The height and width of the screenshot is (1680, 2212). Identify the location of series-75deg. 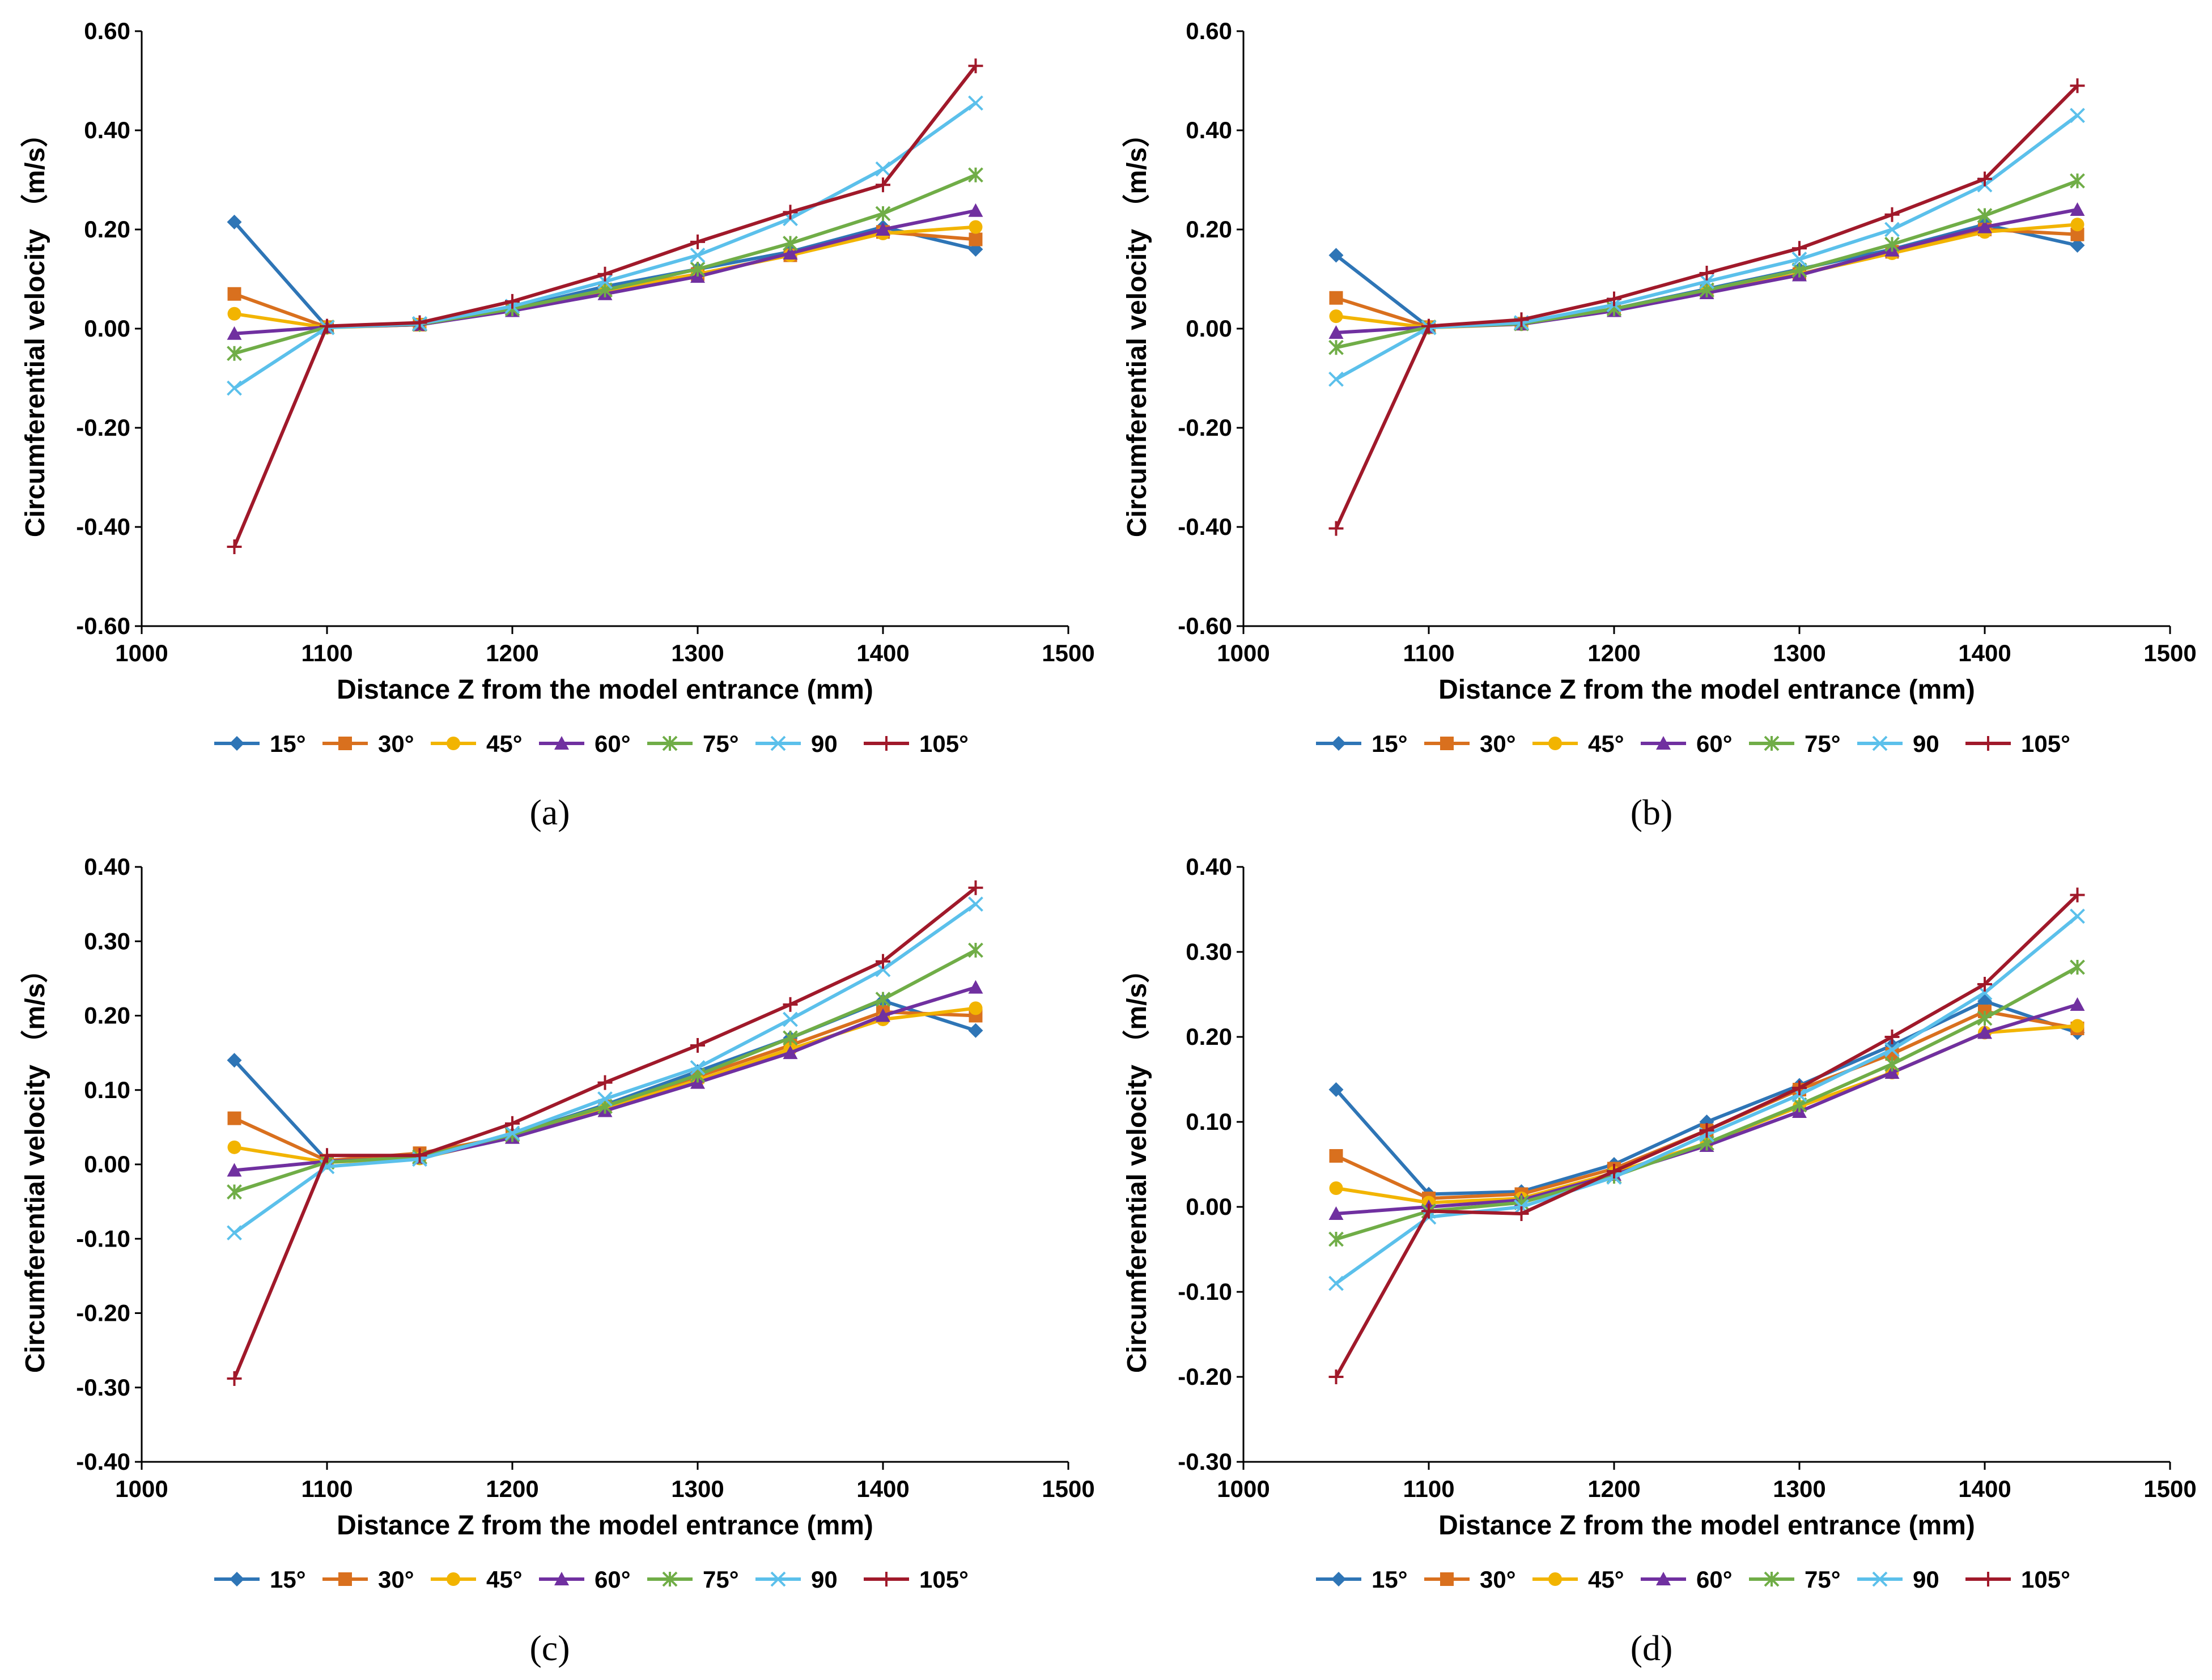
(605, 264).